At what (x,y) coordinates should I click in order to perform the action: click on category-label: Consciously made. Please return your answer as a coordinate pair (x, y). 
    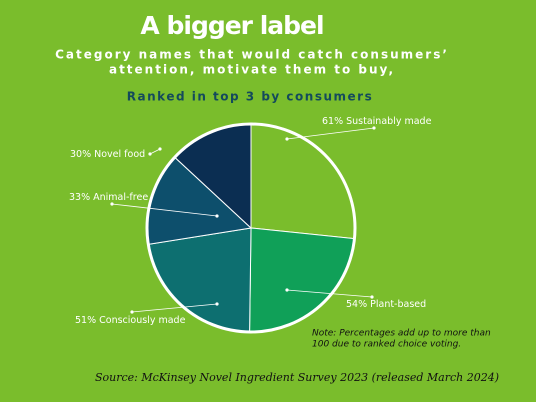
    Looking at the image, I should click on (142, 320).